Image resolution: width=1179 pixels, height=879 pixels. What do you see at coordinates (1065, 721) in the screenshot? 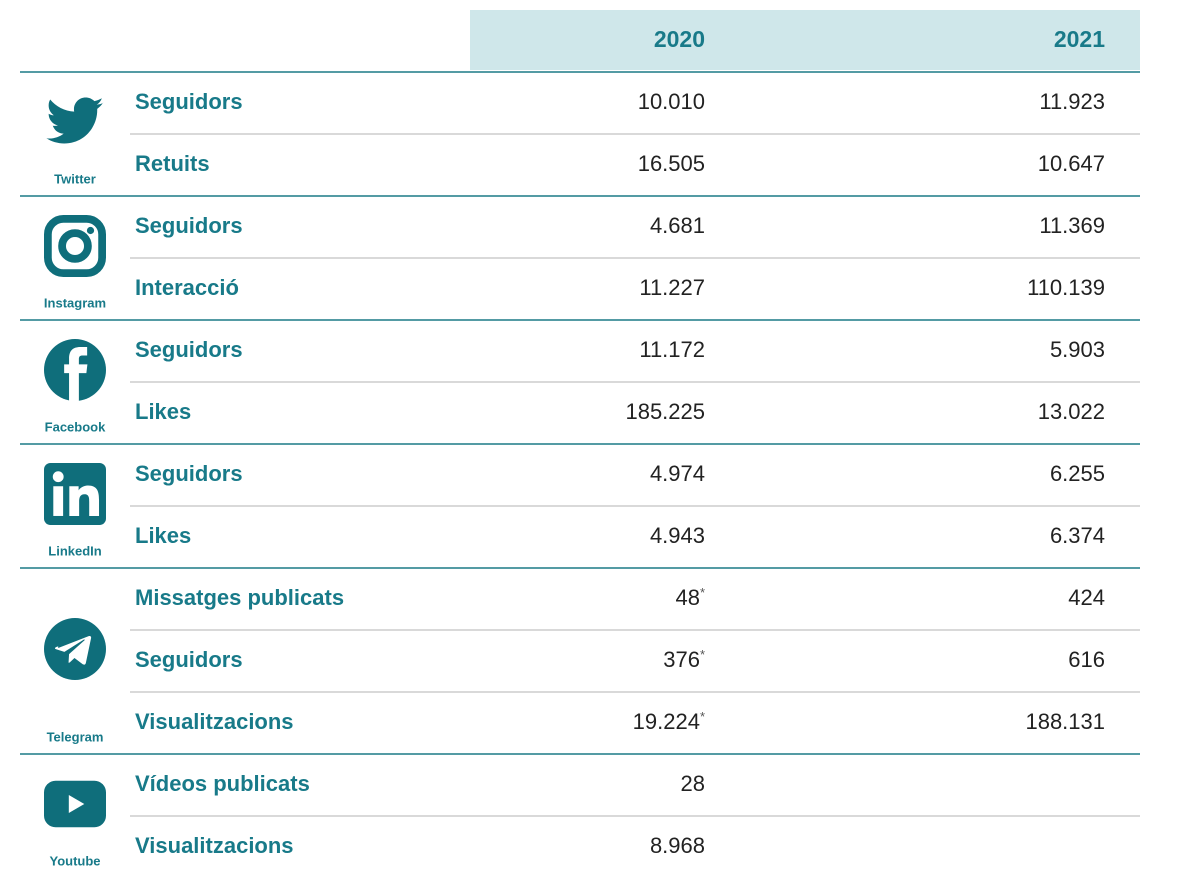
I see `cell-value: 188.131` at bounding box center [1065, 721].